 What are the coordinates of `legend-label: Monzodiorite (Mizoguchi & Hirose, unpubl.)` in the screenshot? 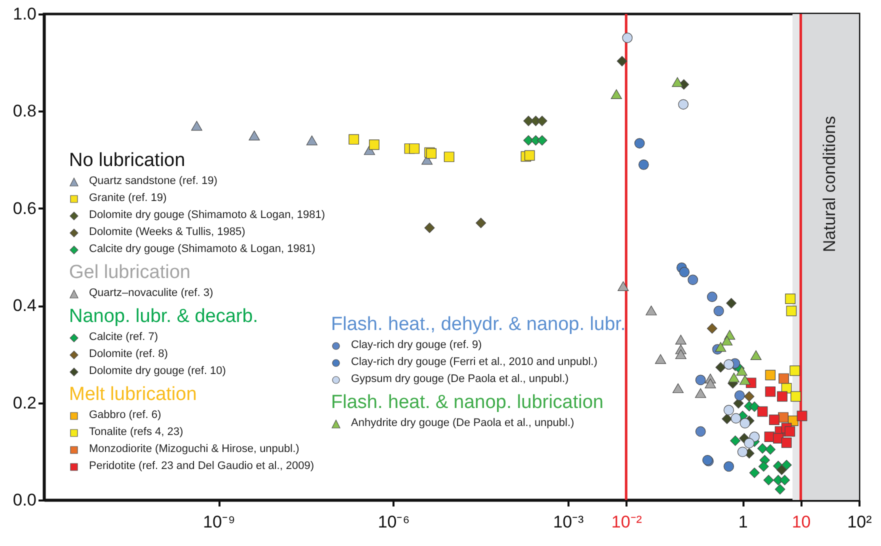 It's located at (194, 449).